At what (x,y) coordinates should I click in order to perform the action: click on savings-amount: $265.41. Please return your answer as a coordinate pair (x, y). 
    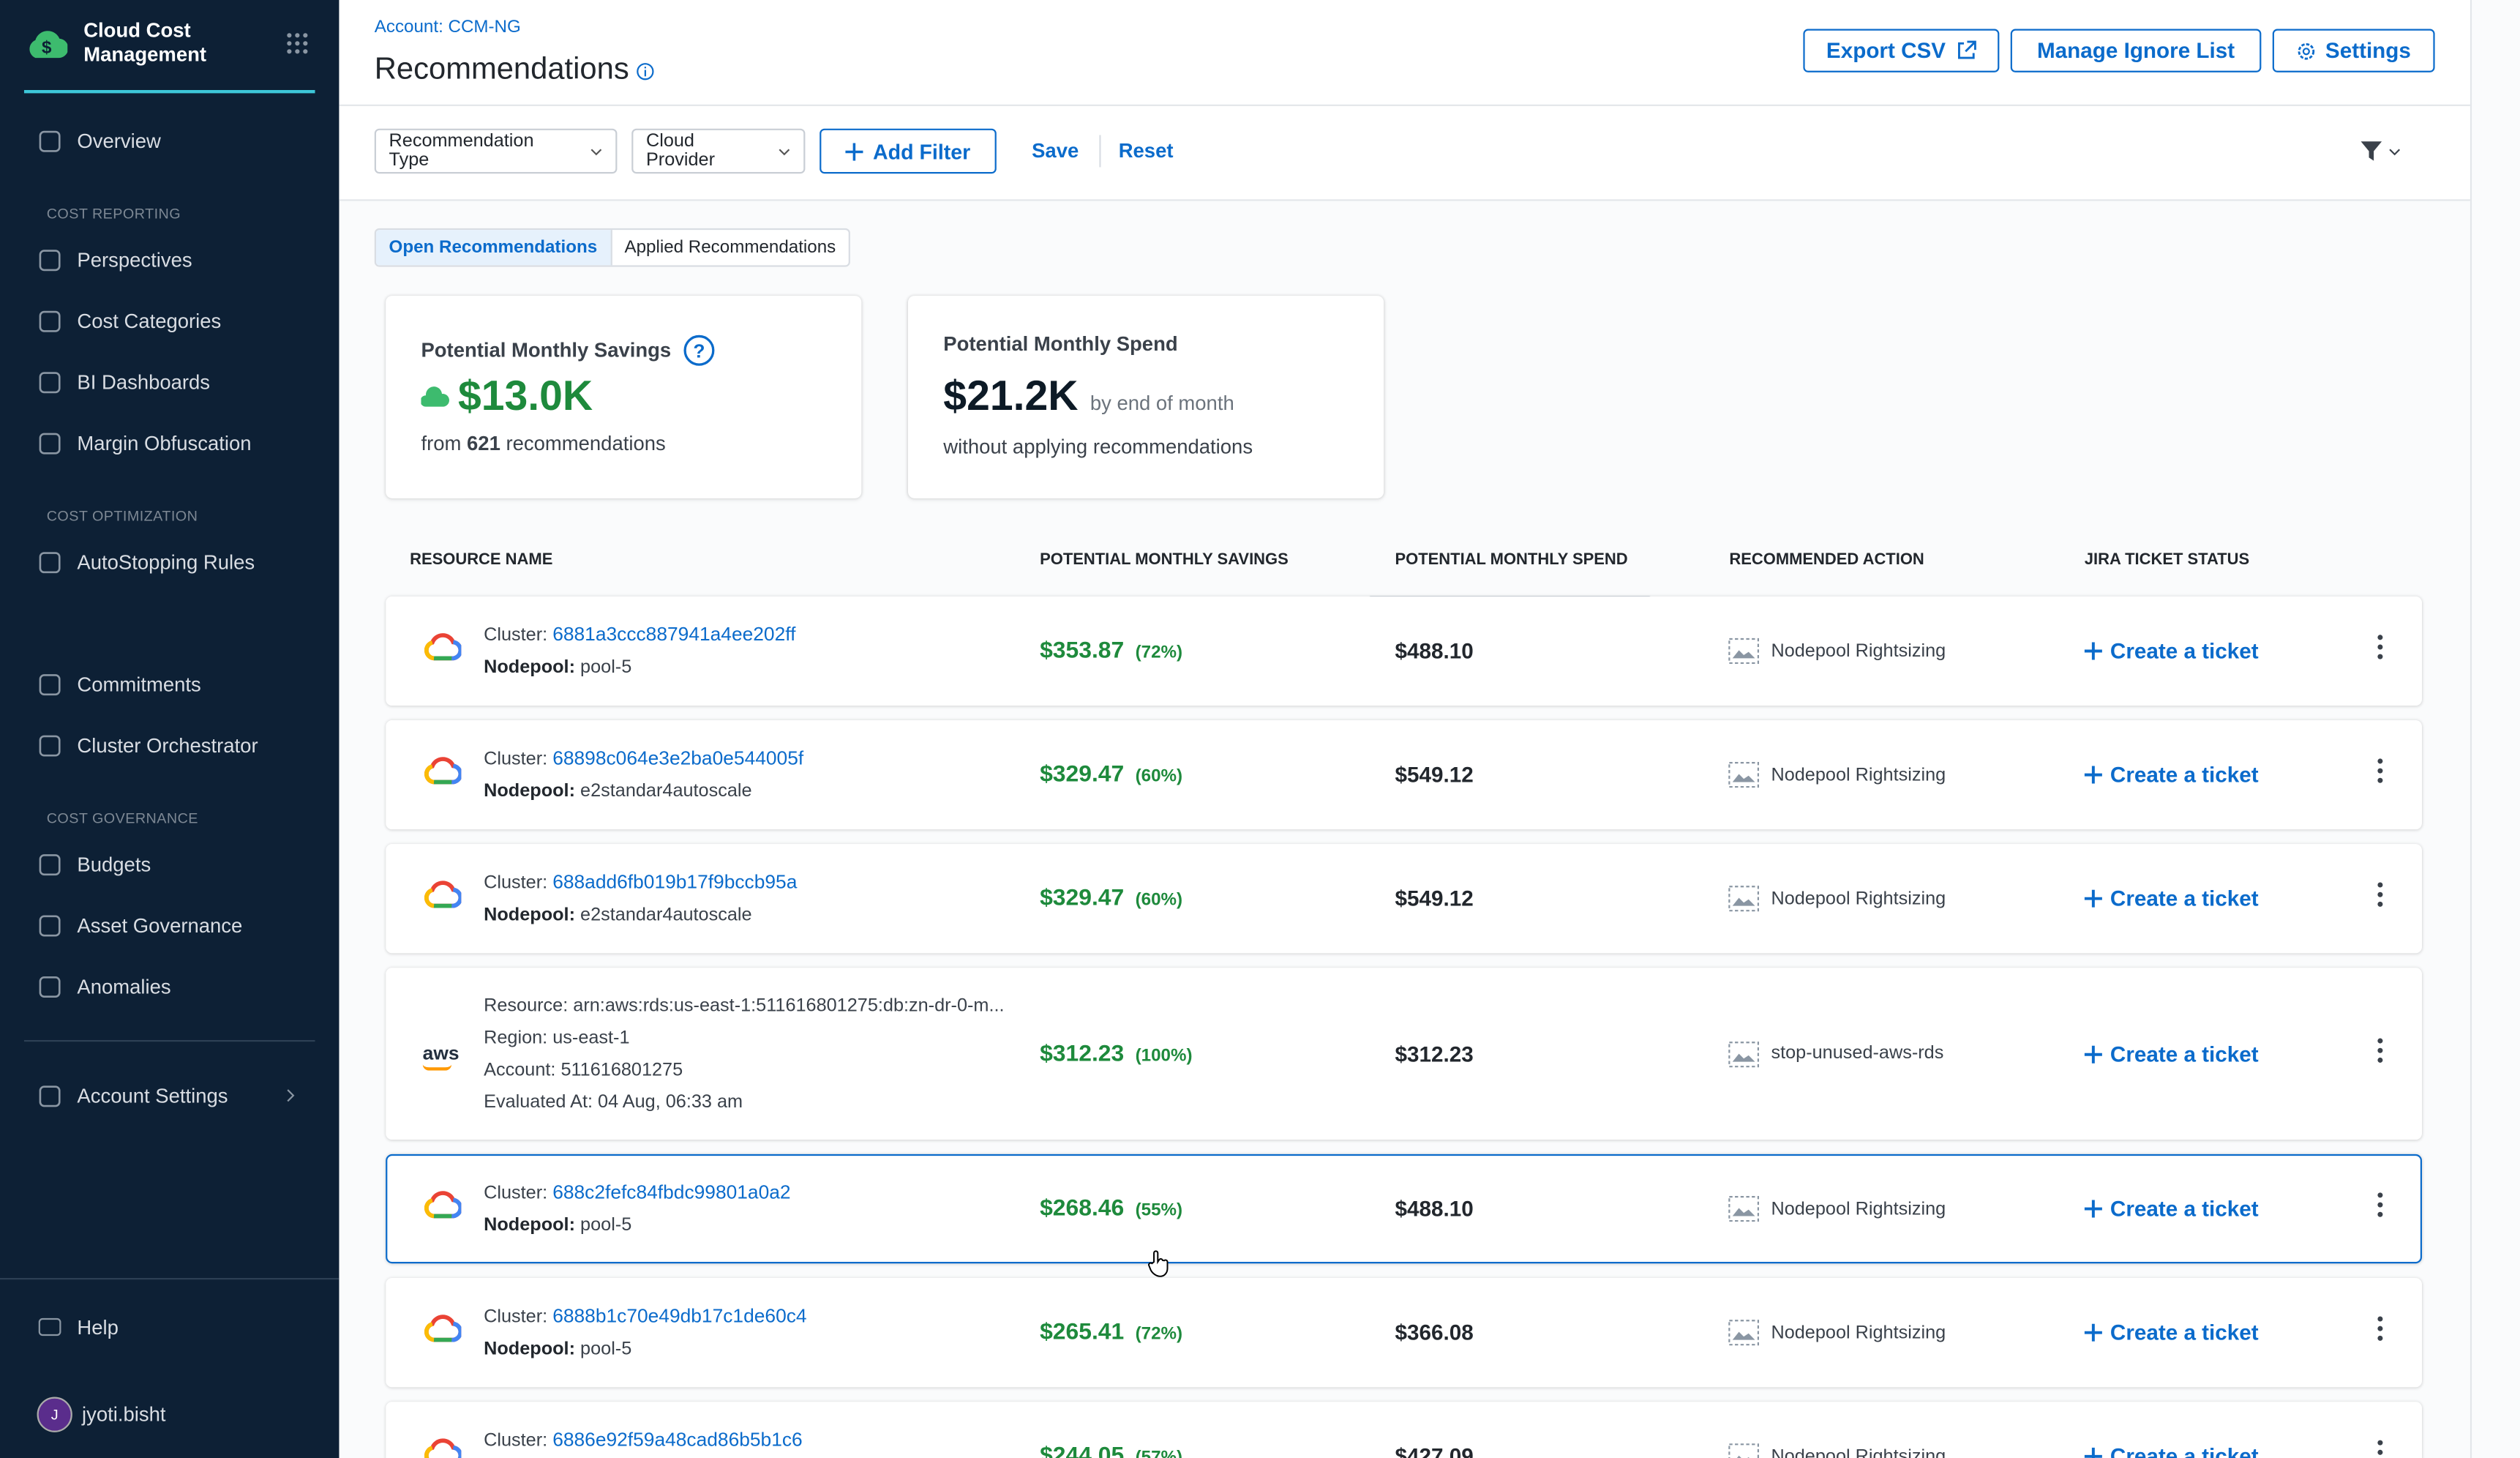
    Looking at the image, I should click on (1082, 1332).